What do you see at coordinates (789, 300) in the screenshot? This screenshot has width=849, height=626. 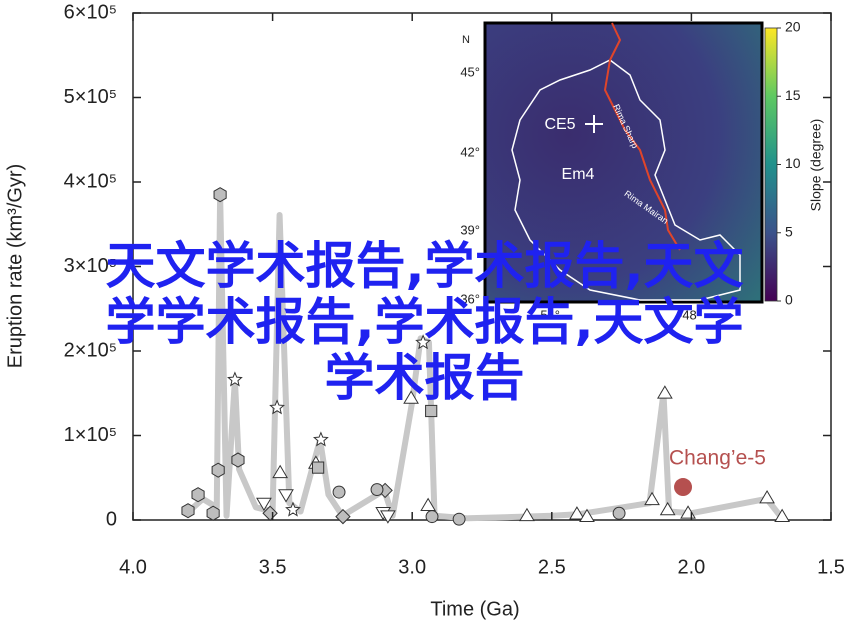 I see `colorbar-tick-label: 0` at bounding box center [789, 300].